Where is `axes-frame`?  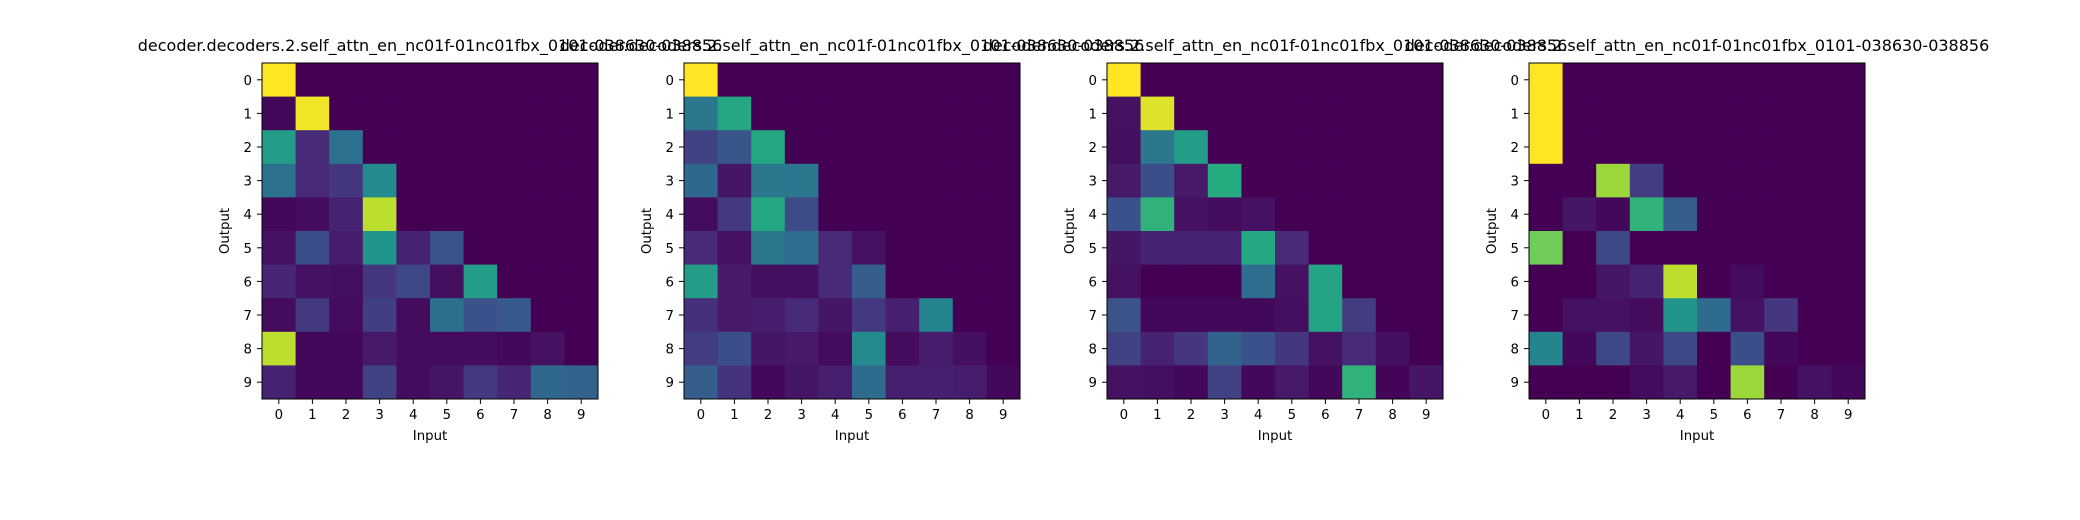
axes-frame is located at coordinates (430, 231).